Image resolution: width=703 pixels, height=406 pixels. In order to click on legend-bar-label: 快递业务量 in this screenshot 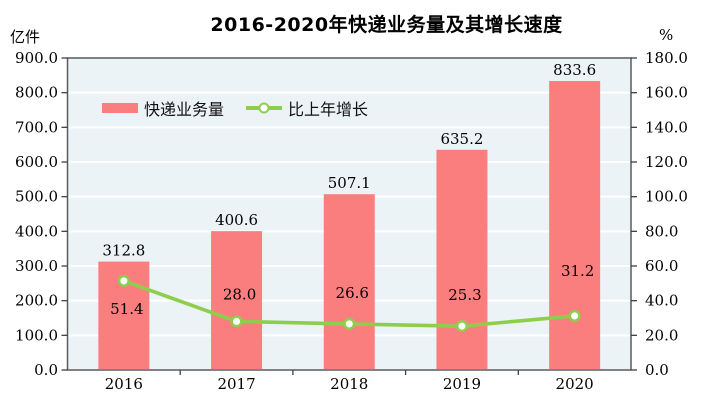, I will do `click(184, 109)`.